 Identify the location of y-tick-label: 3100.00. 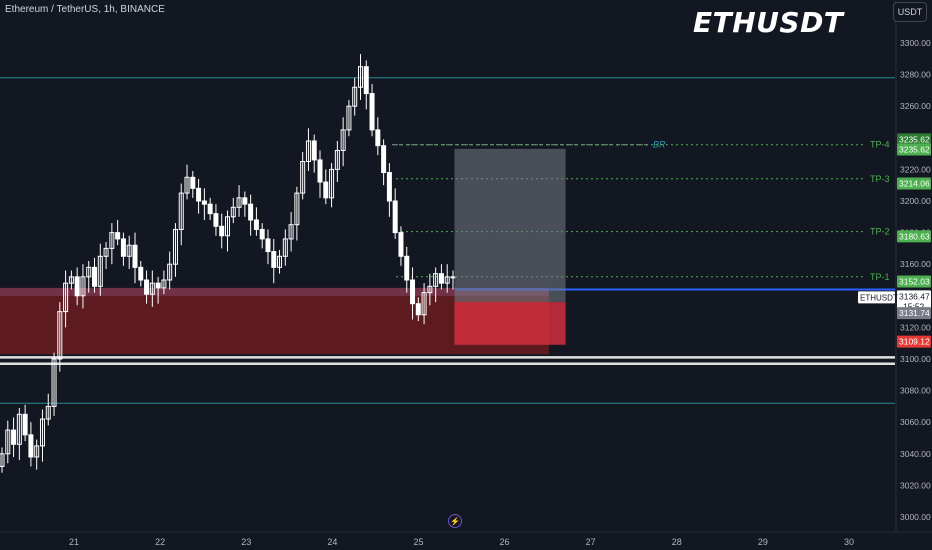
(915, 359).